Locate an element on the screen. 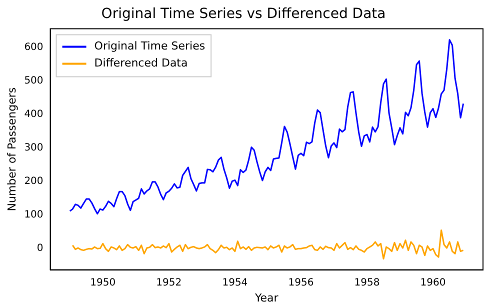  y-tick-label: 200 is located at coordinates (34, 182).